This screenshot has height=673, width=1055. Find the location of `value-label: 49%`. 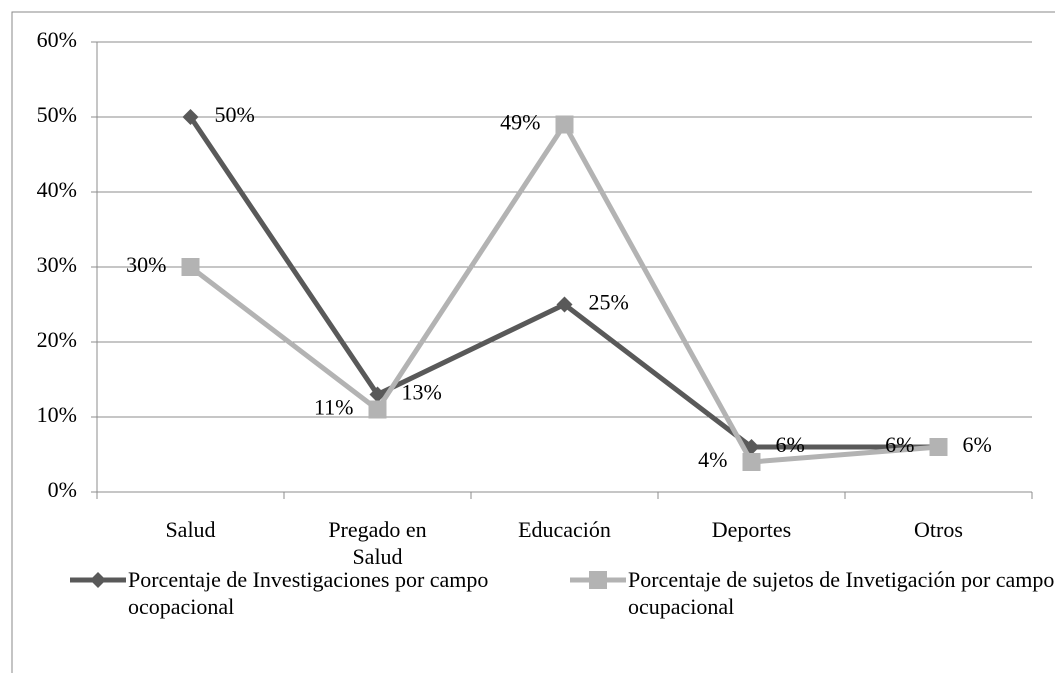

value-label: 49% is located at coordinates (520, 122).